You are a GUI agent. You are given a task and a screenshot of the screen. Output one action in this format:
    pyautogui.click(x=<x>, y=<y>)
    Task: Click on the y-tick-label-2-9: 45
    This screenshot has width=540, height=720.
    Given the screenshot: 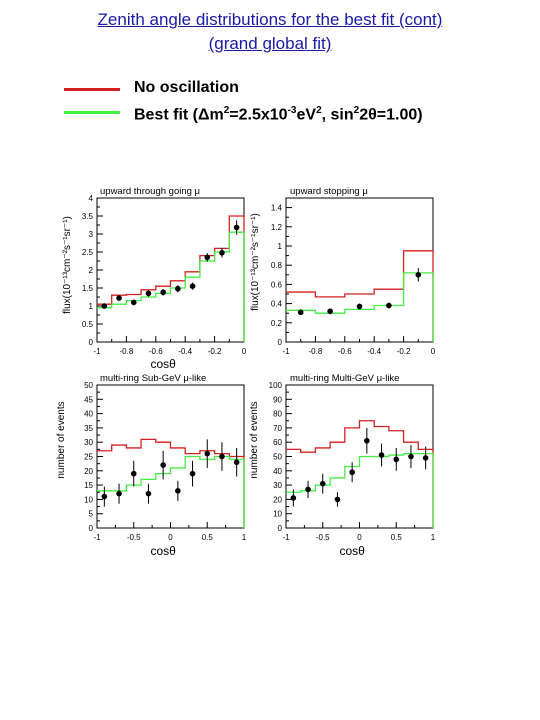 What is the action you would take?
    pyautogui.click(x=88, y=399)
    